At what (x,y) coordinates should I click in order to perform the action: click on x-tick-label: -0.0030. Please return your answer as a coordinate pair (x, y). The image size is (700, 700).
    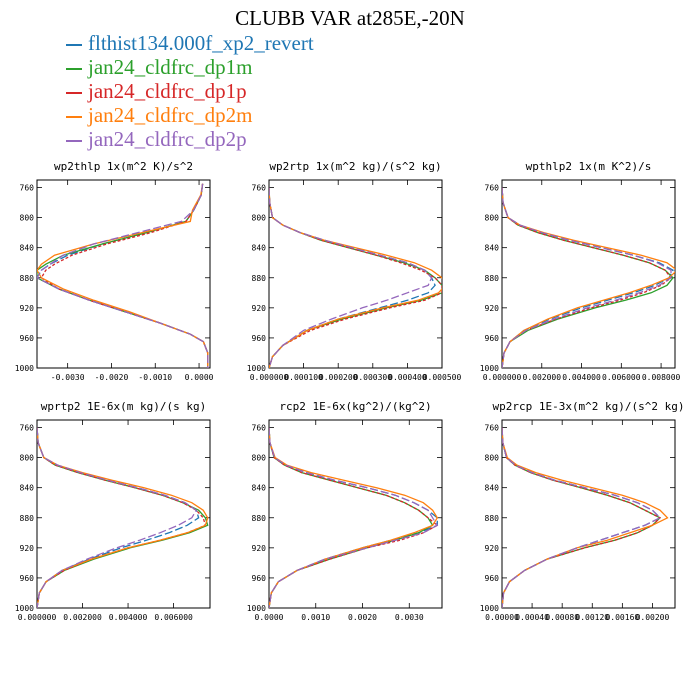
    Looking at the image, I should click on (68, 377).